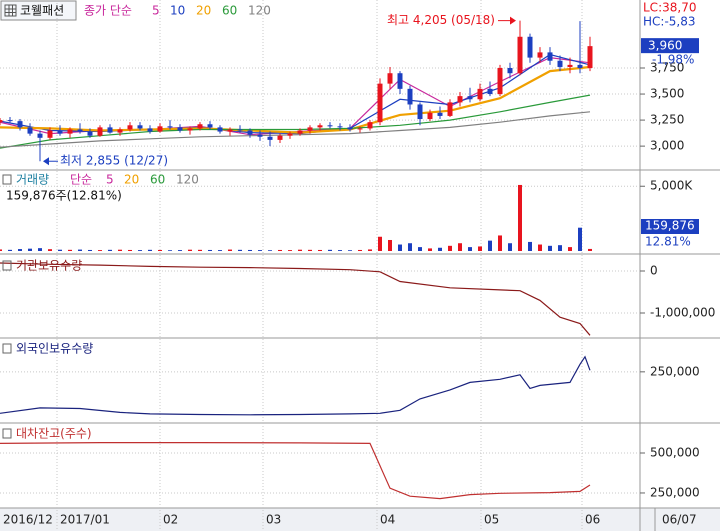 Image resolution: width=720 pixels, height=531 pixels. What do you see at coordinates (28, 520) in the screenshot?
I see `date-label: 2016/12` at bounding box center [28, 520].